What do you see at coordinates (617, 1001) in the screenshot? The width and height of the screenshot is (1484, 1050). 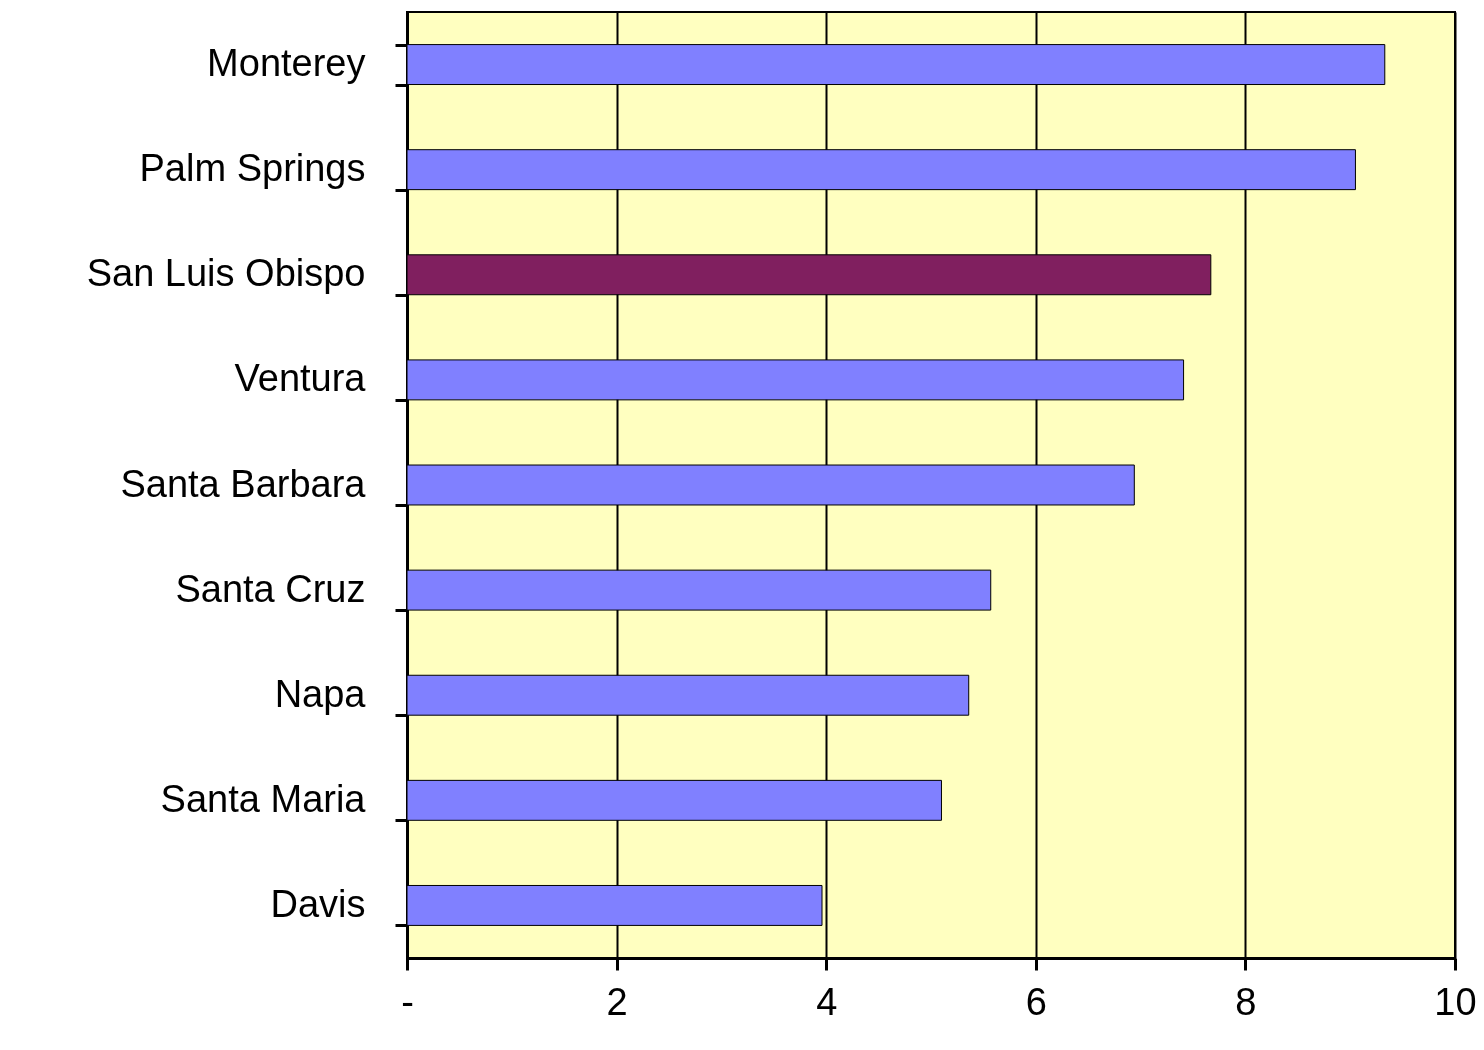 I see `x-tick-label: 2` at bounding box center [617, 1001].